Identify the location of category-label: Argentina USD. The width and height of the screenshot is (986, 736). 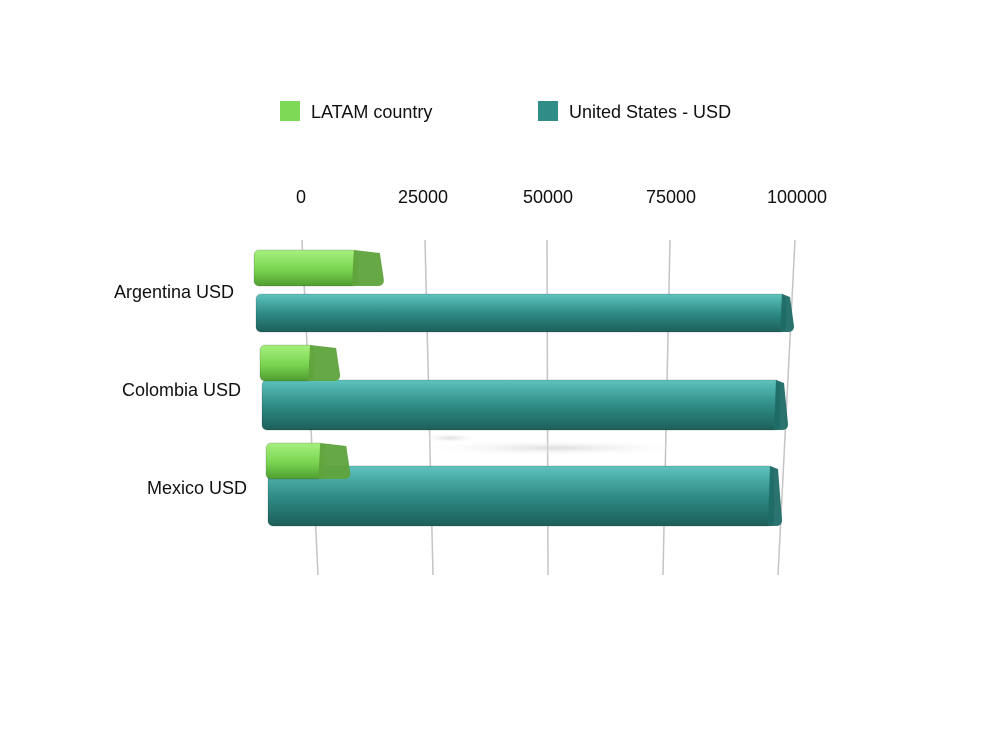
(174, 292).